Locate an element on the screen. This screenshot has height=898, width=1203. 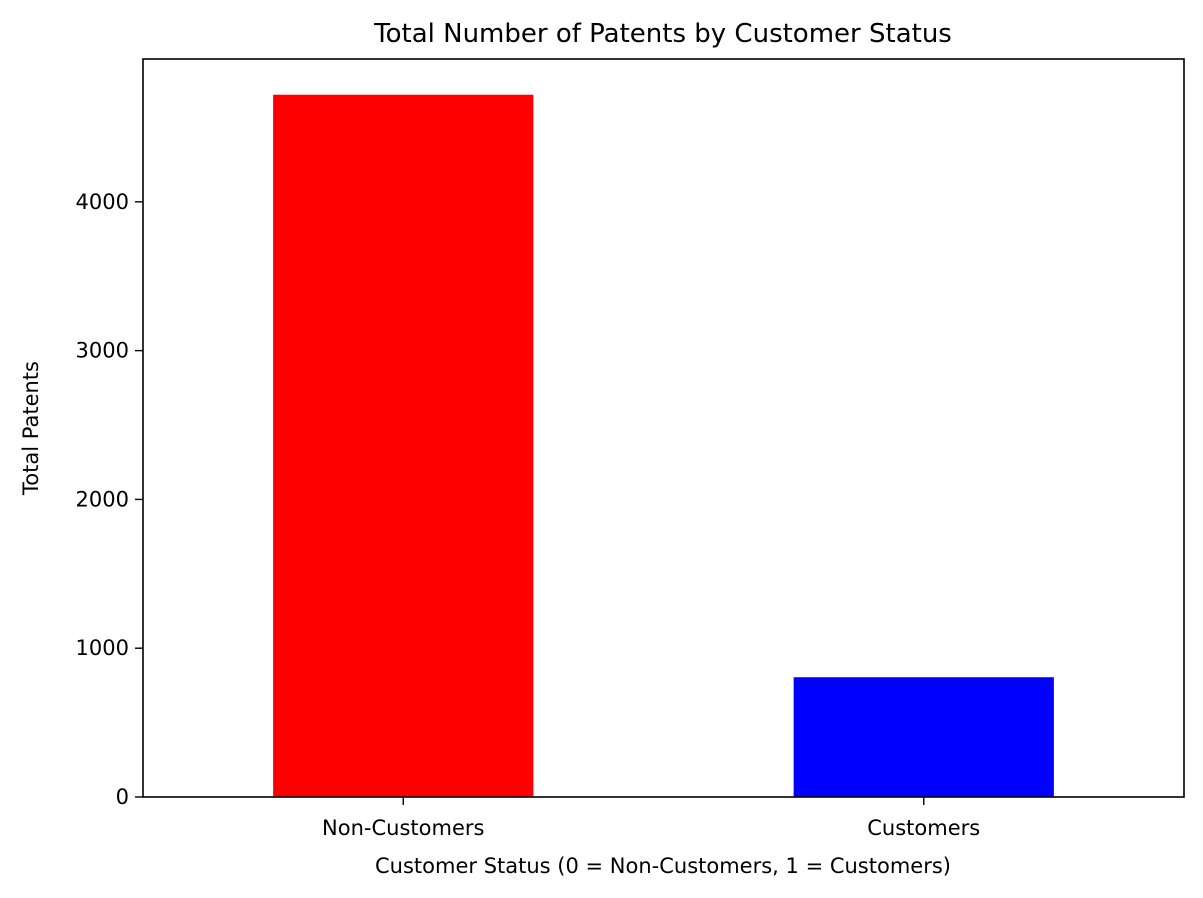
y-axis: 0 1000 2000 3000 4000 is located at coordinates (109, 499).